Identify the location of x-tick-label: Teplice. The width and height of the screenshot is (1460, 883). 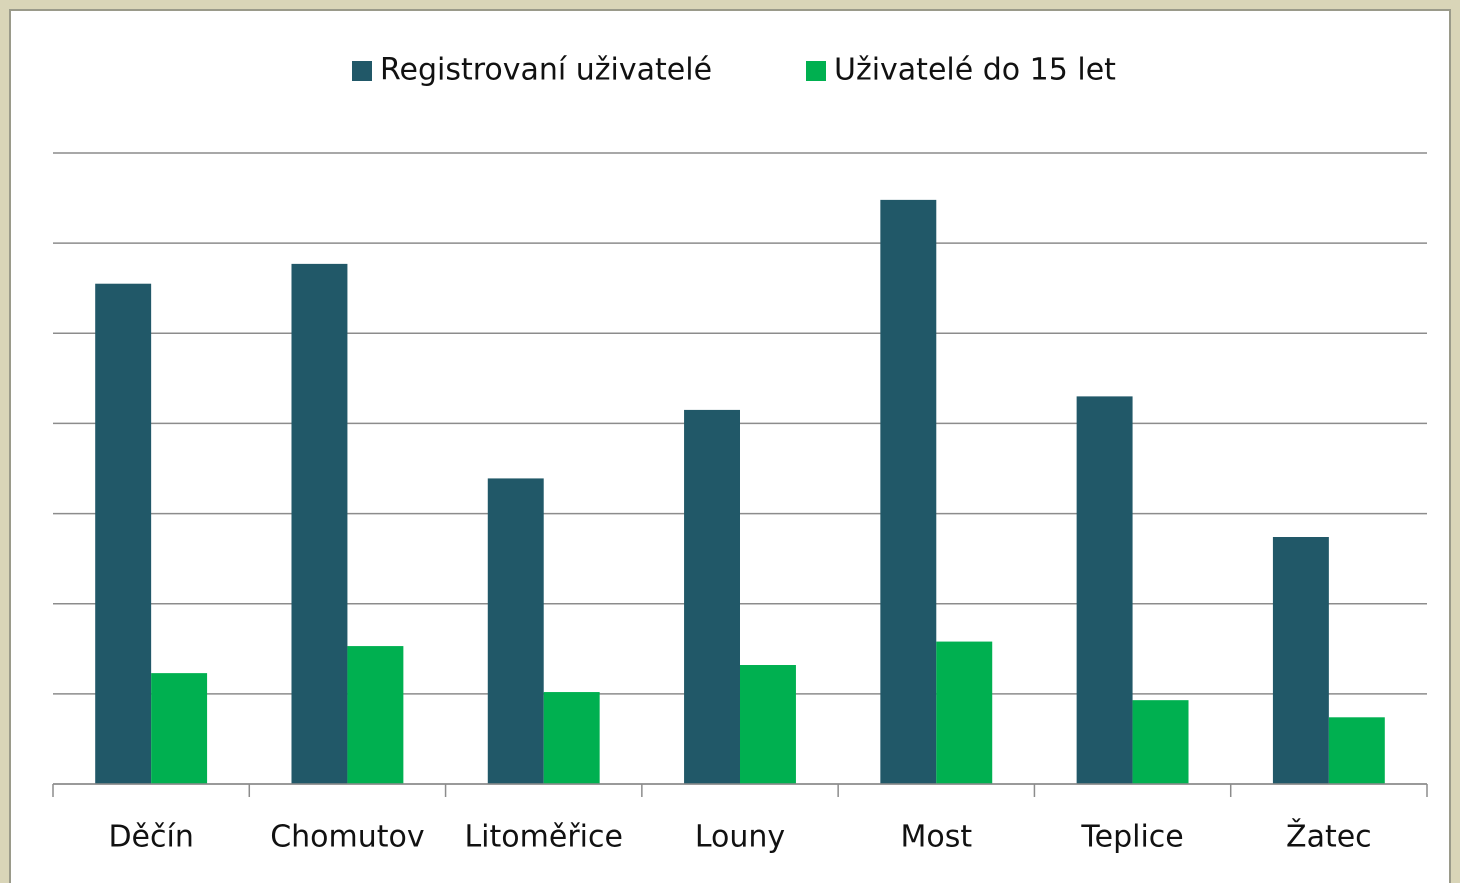
(1131, 837).